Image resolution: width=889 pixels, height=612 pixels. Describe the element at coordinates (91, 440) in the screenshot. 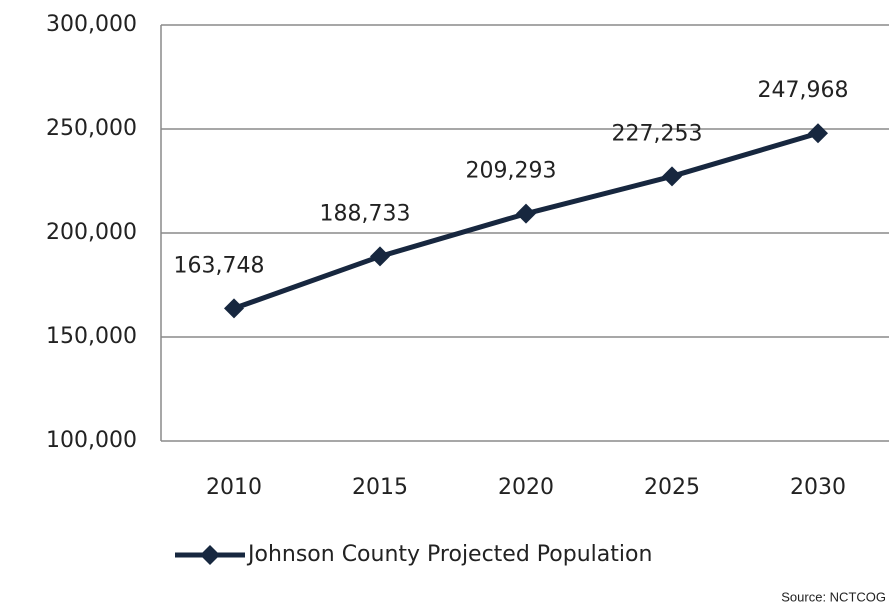

I see `y-tick-label: 100,000` at that location.